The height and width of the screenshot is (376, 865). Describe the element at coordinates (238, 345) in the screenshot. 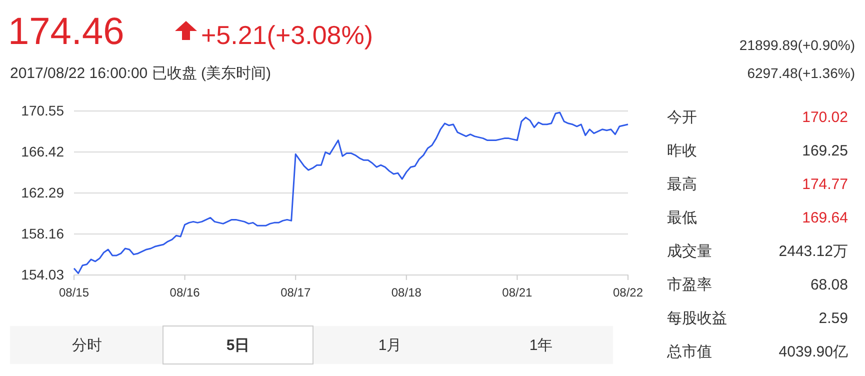

I see `text: 5日` at that location.